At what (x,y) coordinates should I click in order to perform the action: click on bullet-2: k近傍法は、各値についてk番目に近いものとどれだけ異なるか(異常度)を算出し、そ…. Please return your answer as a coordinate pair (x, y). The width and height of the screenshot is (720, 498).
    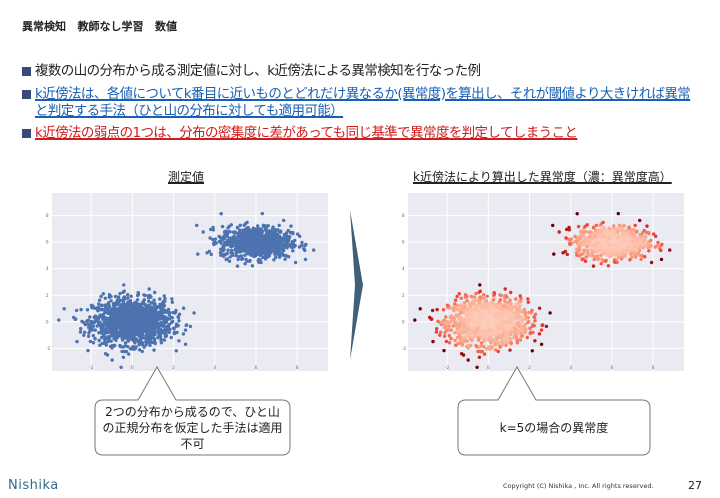
    Looking at the image, I should click on (362, 103).